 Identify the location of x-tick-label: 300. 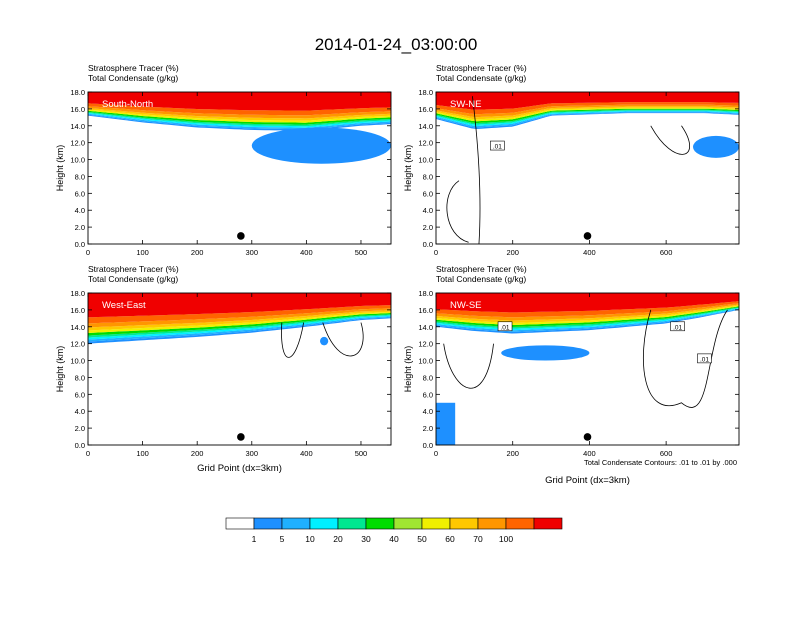
(252, 252).